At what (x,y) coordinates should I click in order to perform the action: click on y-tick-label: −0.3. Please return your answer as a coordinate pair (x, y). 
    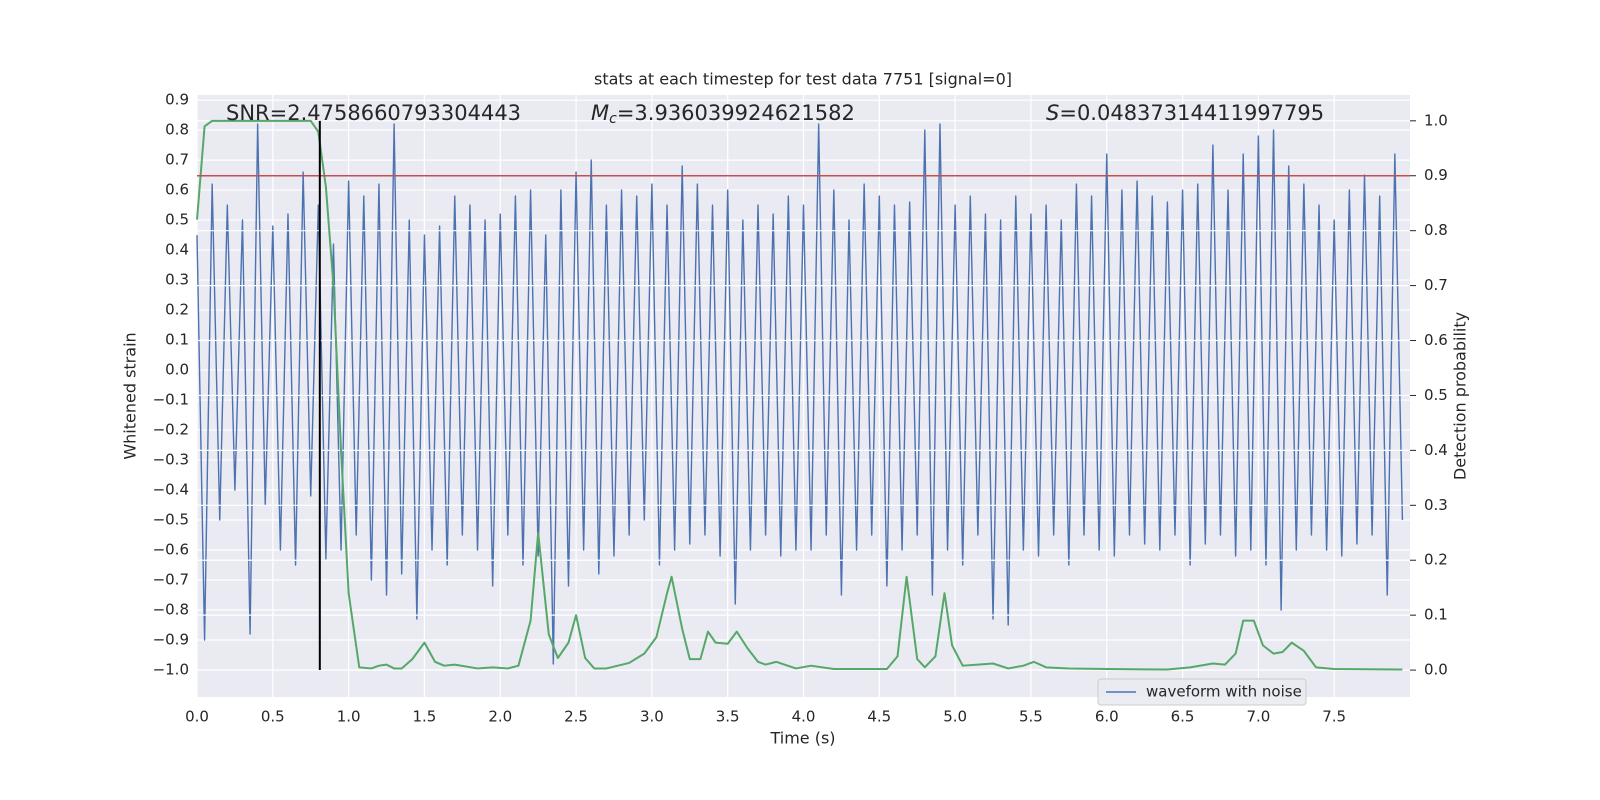
    Looking at the image, I should click on (171, 460).